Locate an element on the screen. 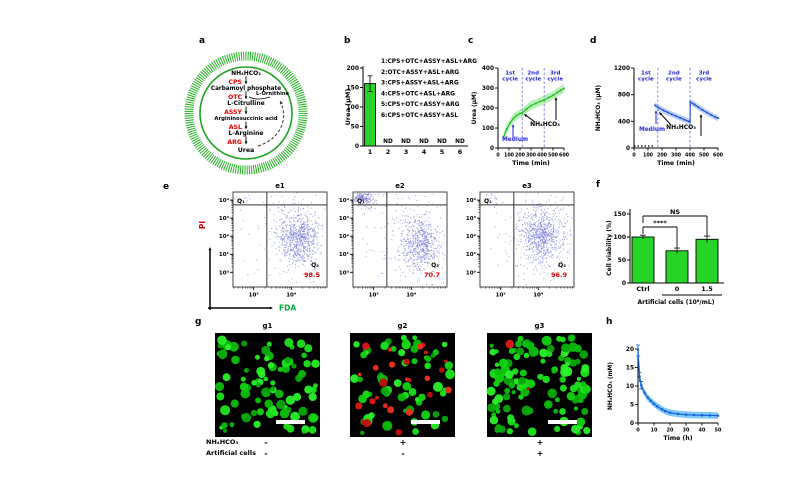 The image size is (790, 500). svg-text: 800 is located at coordinates (624, 96).